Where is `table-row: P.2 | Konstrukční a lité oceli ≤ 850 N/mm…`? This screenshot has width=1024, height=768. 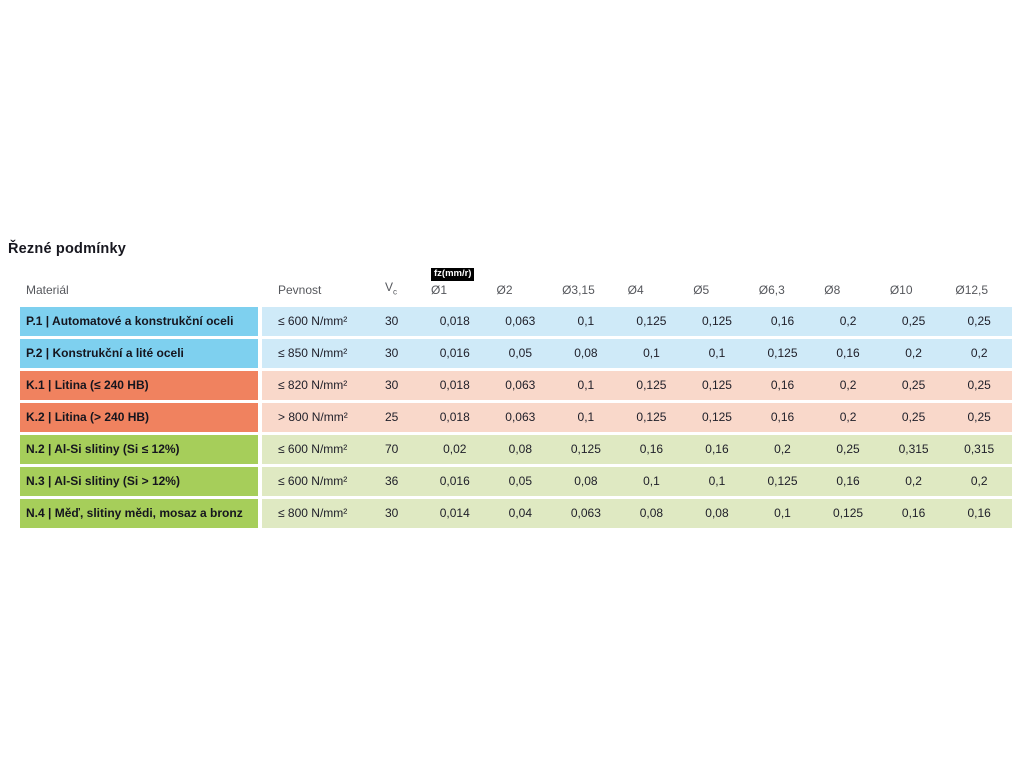
table-row: P.2 | Konstrukční a lité oceli ≤ 850 N/mm… is located at coordinates (516, 353).